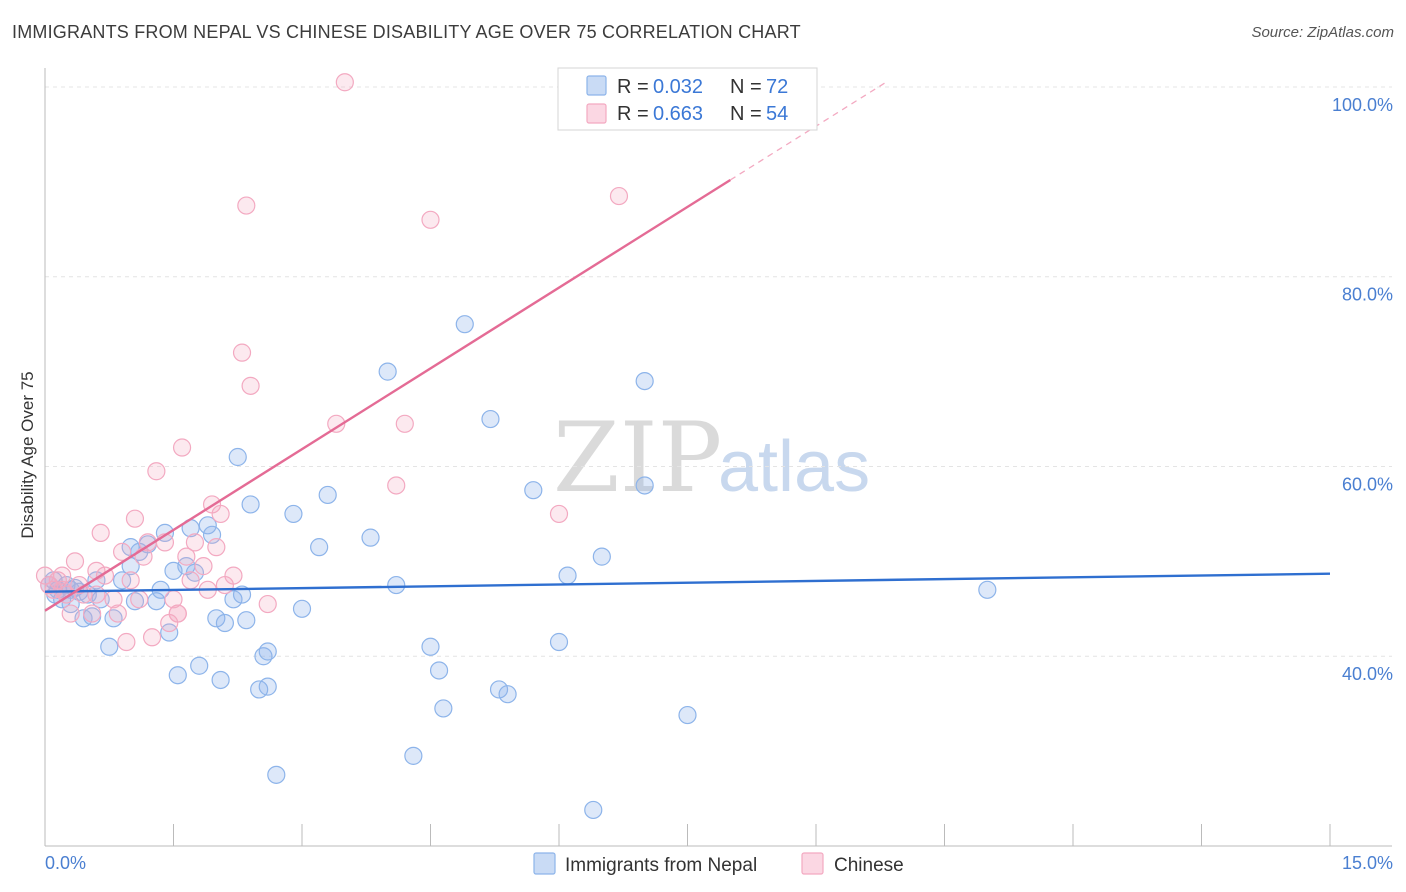 This screenshot has height=892, width=1406. I want to click on legend-r-value-nepal: 0.032, so click(678, 87).